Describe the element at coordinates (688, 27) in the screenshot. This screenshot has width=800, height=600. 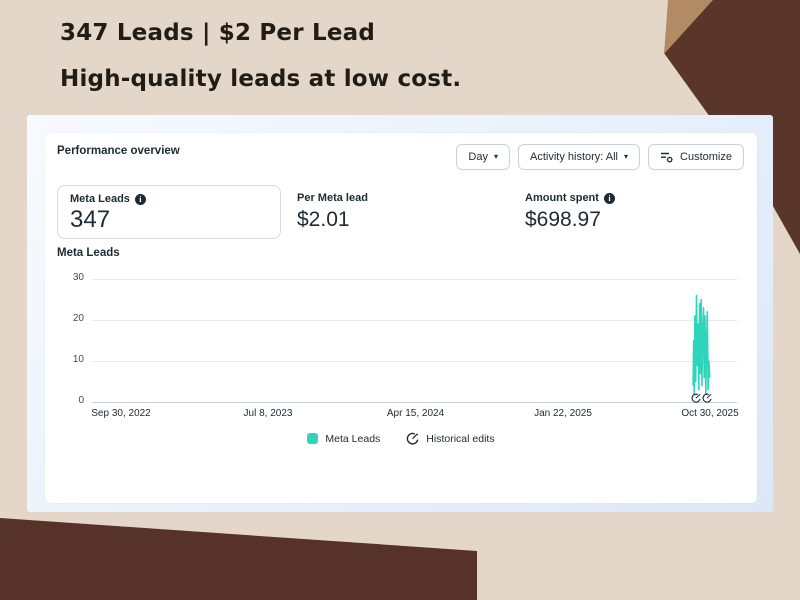
I see `top-right-tan-shape` at that location.